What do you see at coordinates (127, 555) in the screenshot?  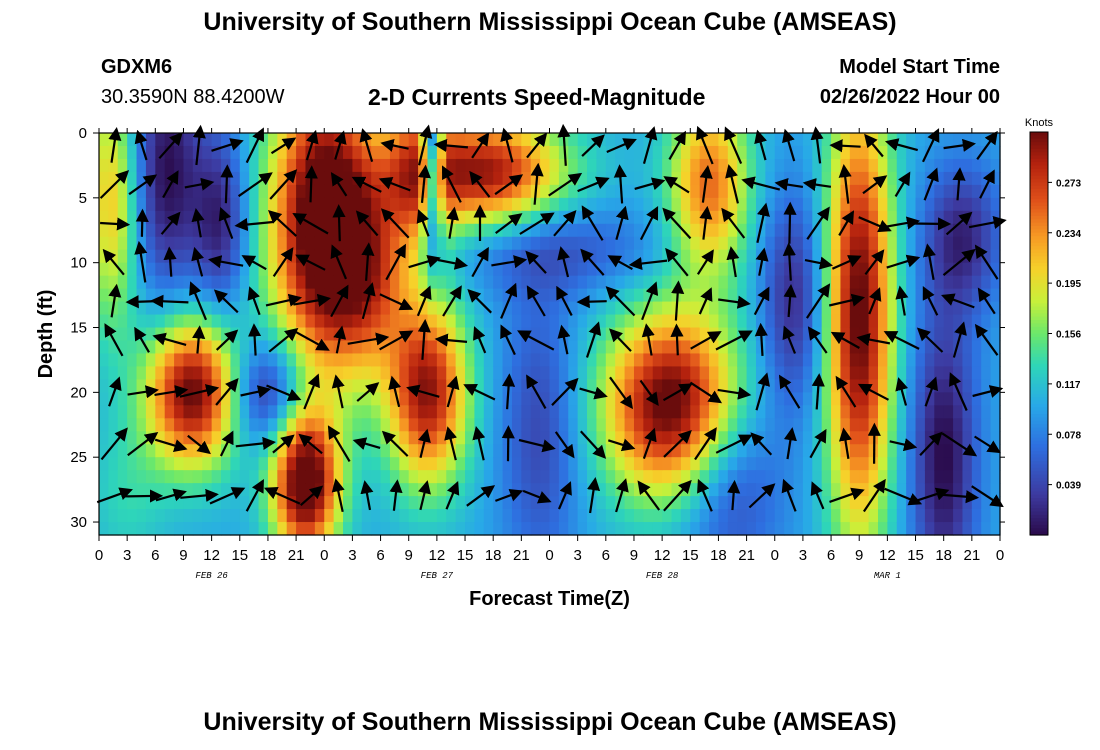 I see `x-tick-label: 3` at bounding box center [127, 555].